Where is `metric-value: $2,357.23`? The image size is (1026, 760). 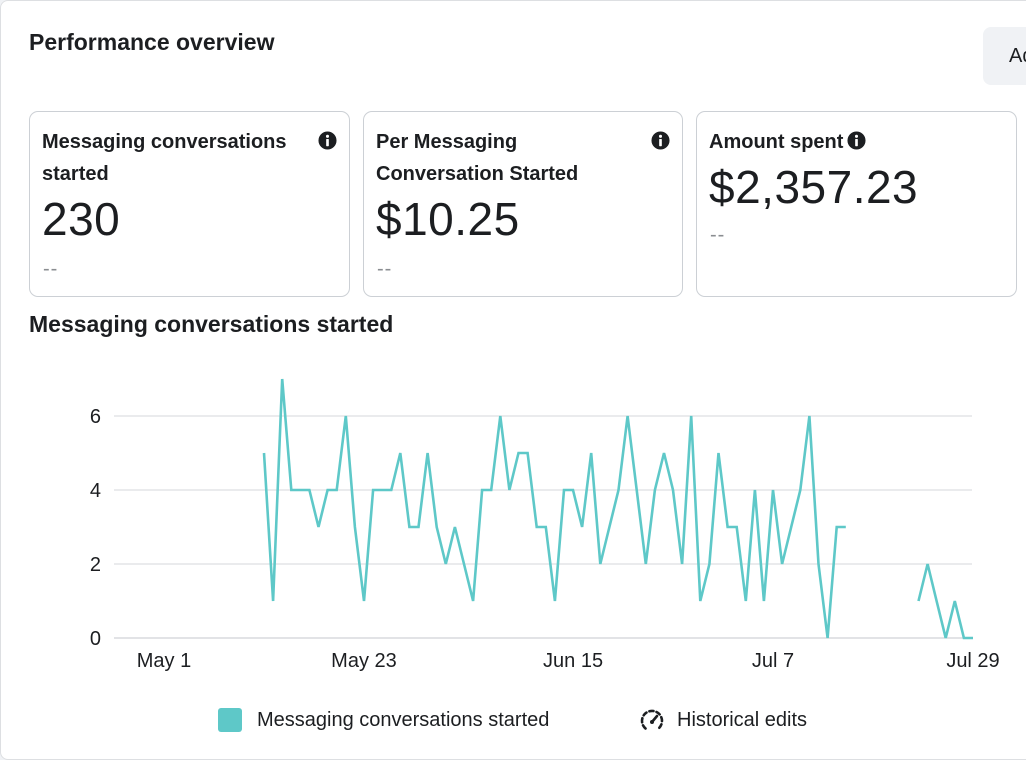
metric-value: $2,357.23 is located at coordinates (814, 187).